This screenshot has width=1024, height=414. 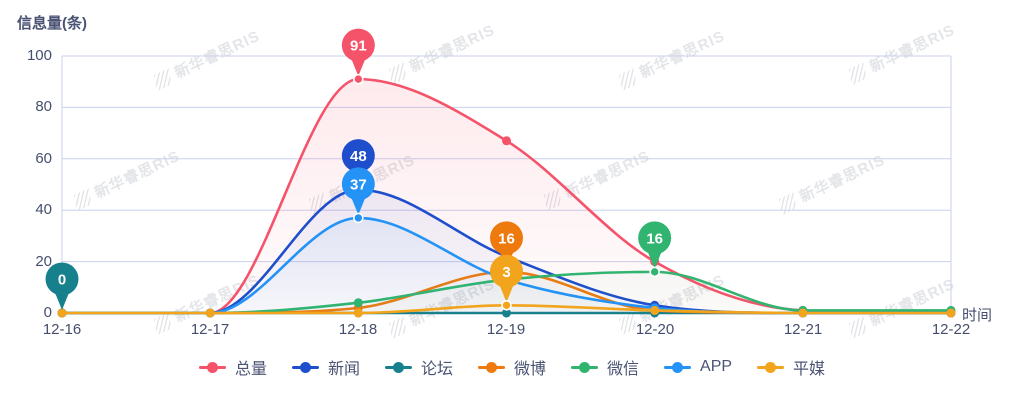 What do you see at coordinates (343, 369) in the screenshot?
I see `legend-label: 新闻` at bounding box center [343, 369].